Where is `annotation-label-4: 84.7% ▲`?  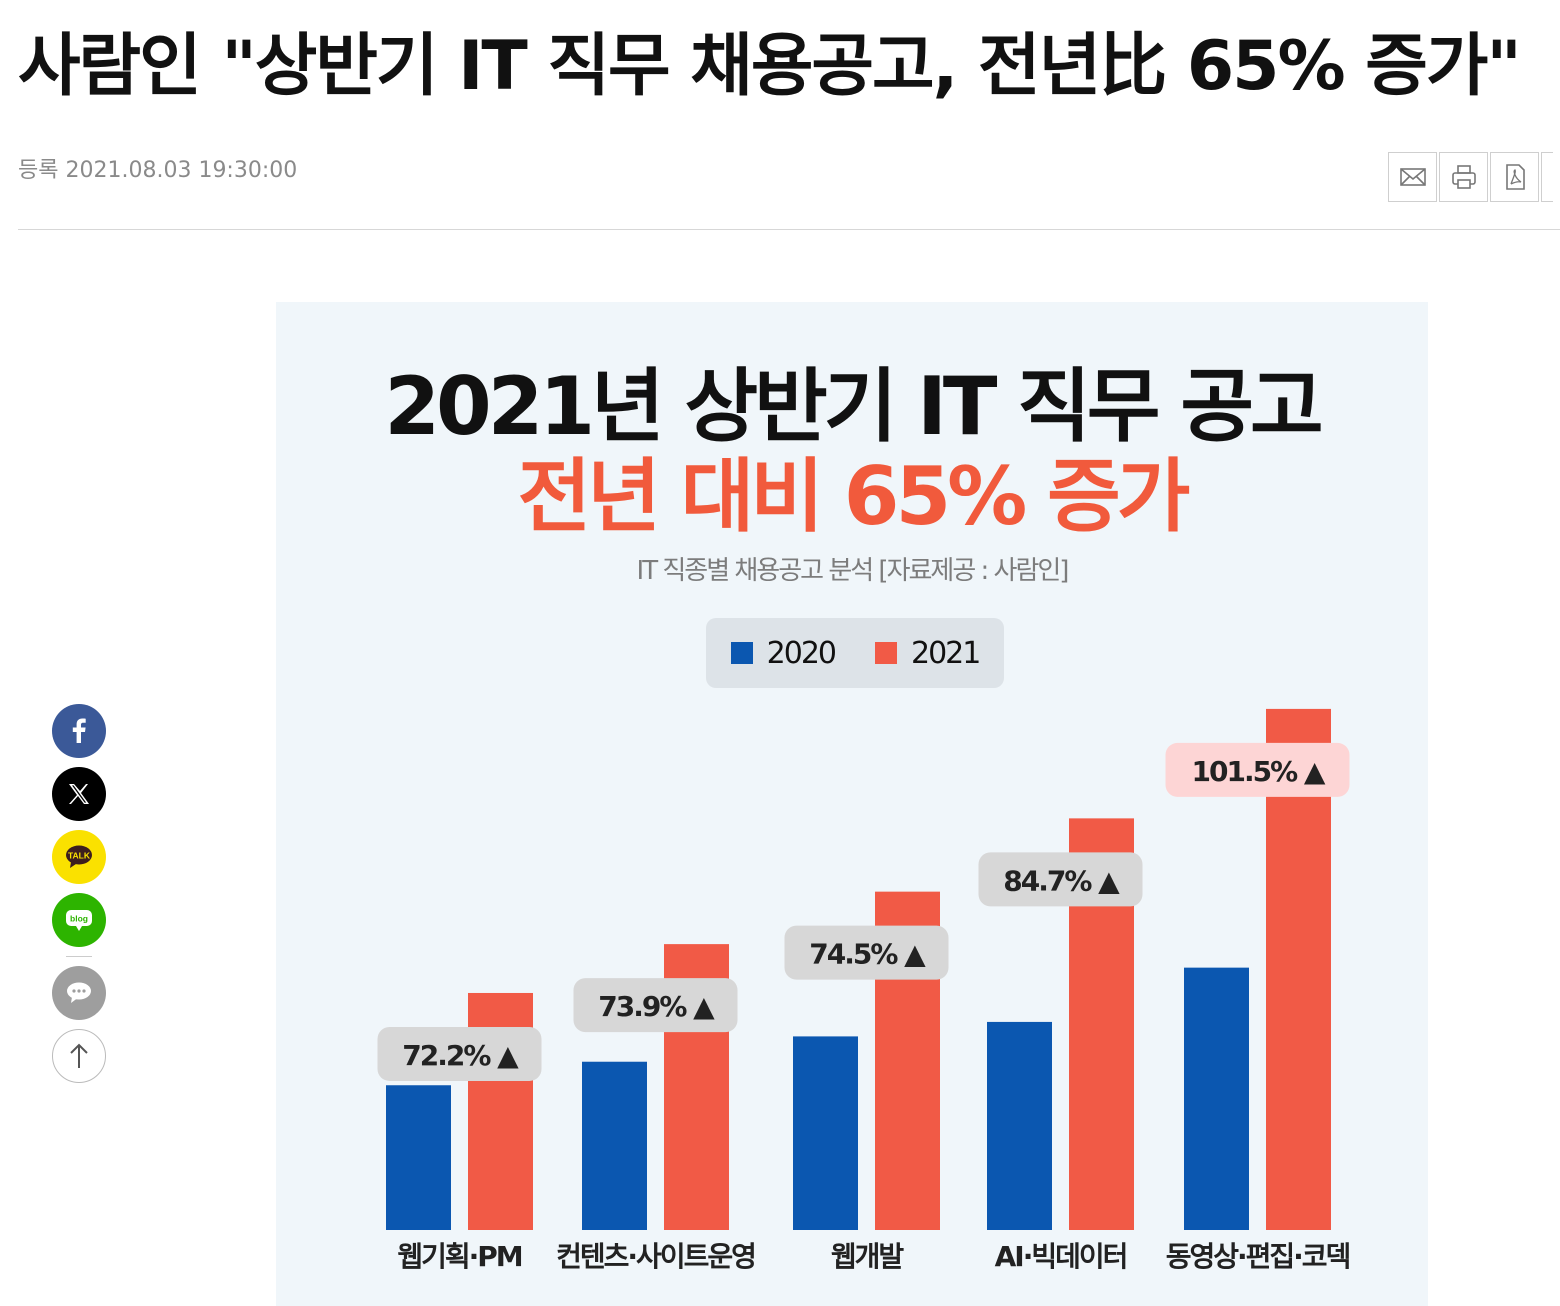
annotation-label-4: 84.7% ▲ is located at coordinates (1061, 880).